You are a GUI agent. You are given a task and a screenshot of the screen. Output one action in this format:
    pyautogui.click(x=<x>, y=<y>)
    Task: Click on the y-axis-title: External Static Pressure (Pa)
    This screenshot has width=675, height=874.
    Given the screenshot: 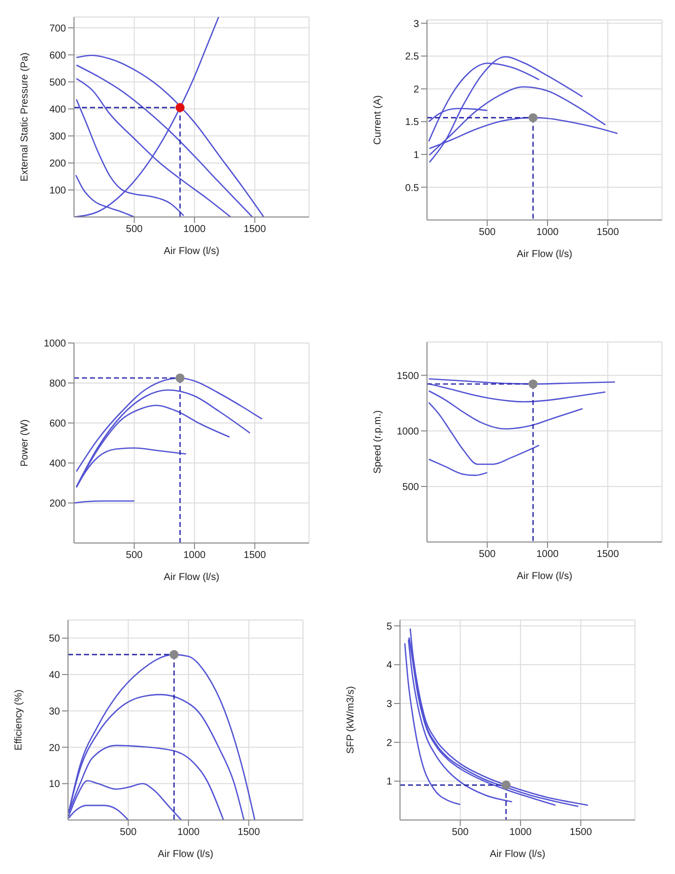 What is the action you would take?
    pyautogui.click(x=25, y=117)
    